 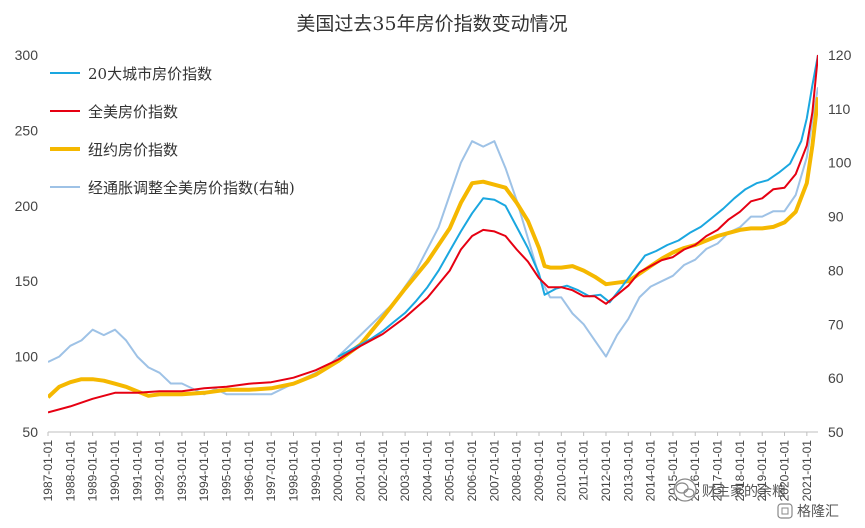 I want to click on x-tick-label: 1993-01-01, so click(x=182, y=471).